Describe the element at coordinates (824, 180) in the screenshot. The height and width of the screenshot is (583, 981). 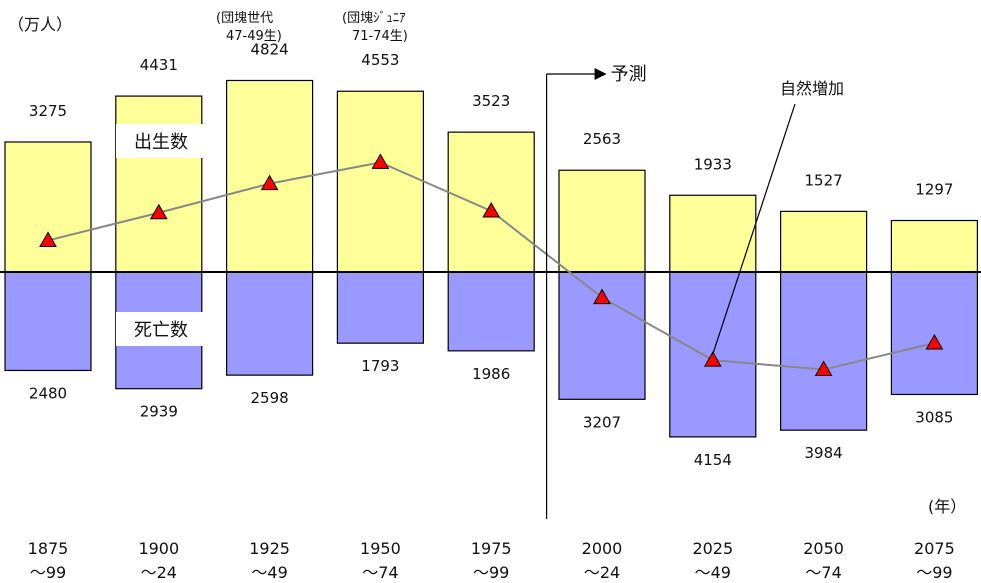
I see `births-value-label: 1527` at that location.